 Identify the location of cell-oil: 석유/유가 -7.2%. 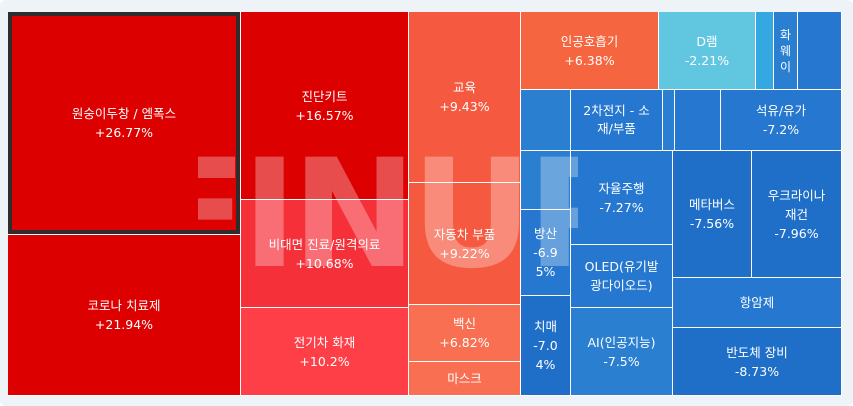
(781, 120).